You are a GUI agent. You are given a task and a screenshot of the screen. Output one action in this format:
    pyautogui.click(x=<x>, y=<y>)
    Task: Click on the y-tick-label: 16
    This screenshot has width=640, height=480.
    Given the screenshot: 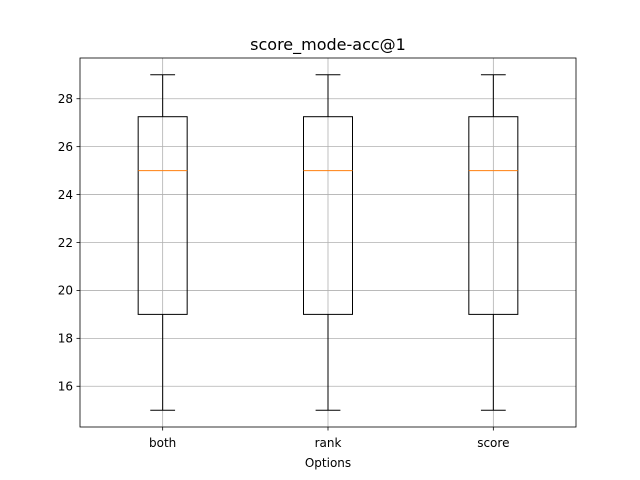 What is the action you would take?
    pyautogui.click(x=65, y=387)
    